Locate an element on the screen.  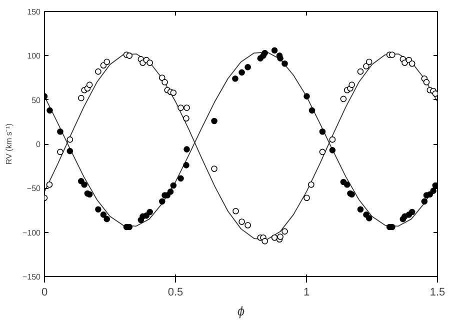
y-axis-title: RV (km s⁻¹) is located at coordinates (9, 144).